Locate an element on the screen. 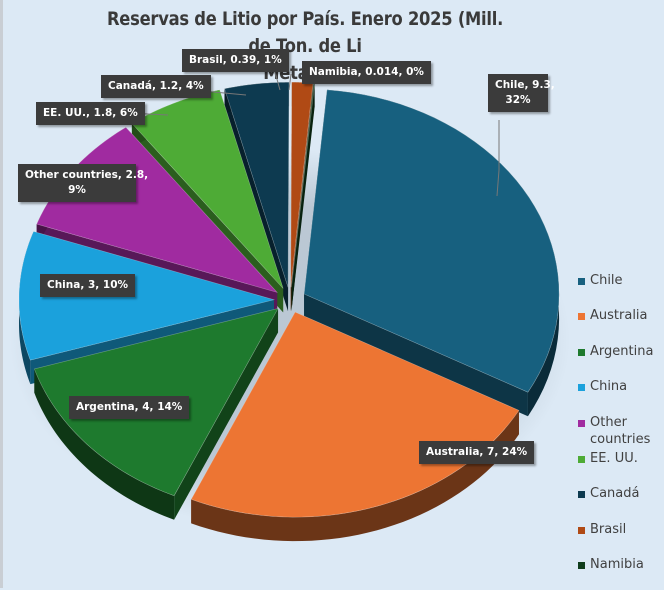 This screenshot has width=664, height=590. legend-item-argentina: Argentina is located at coordinates (615, 351).